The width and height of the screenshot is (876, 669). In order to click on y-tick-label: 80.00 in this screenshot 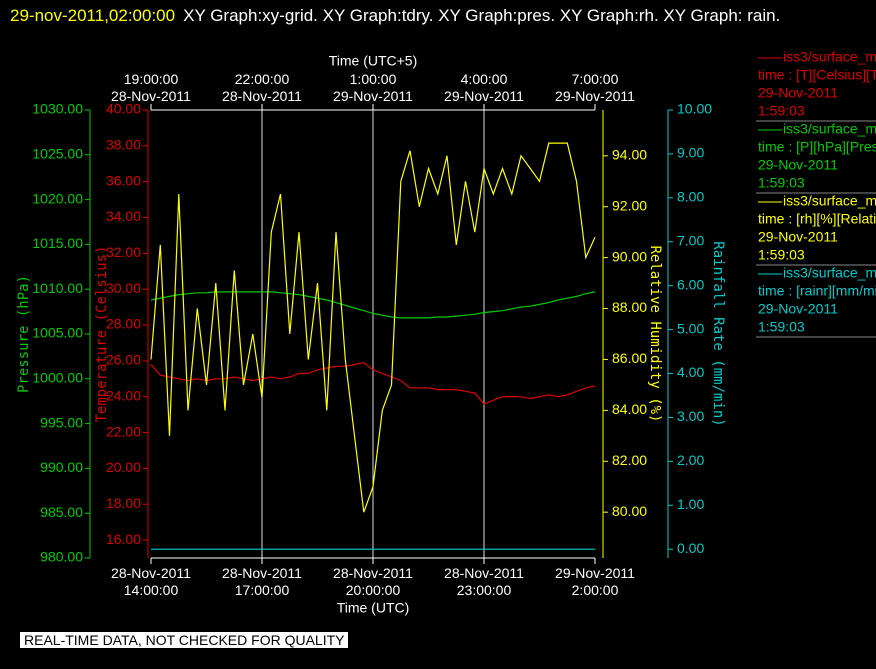, I will do `click(629, 511)`.